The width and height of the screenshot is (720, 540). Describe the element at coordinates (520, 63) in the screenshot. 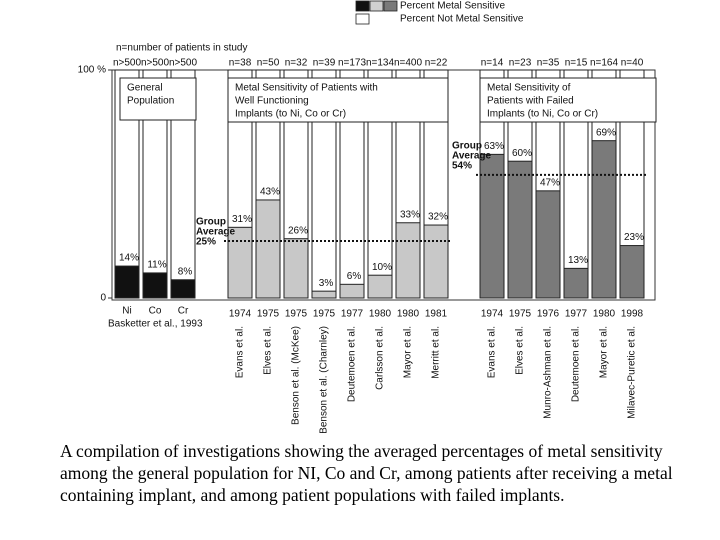

I see `n-label: n=23` at that location.